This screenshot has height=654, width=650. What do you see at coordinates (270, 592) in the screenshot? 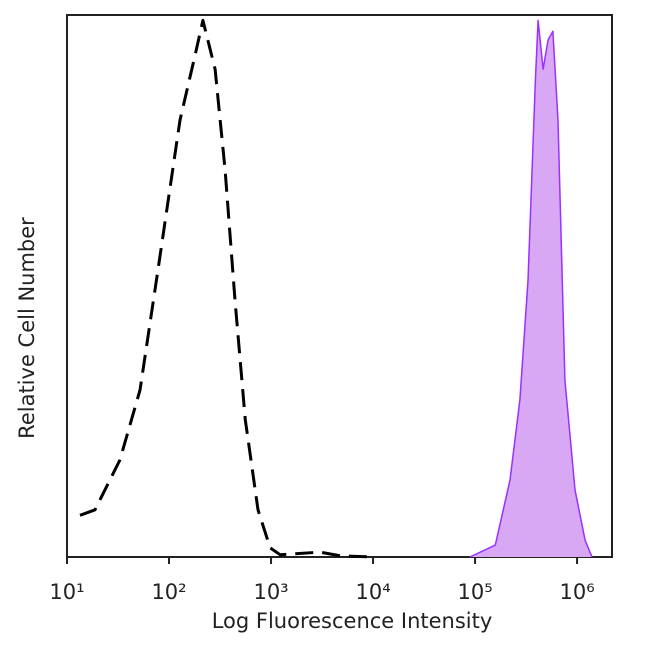
I see `x-tick-label: 10³` at bounding box center [270, 592].